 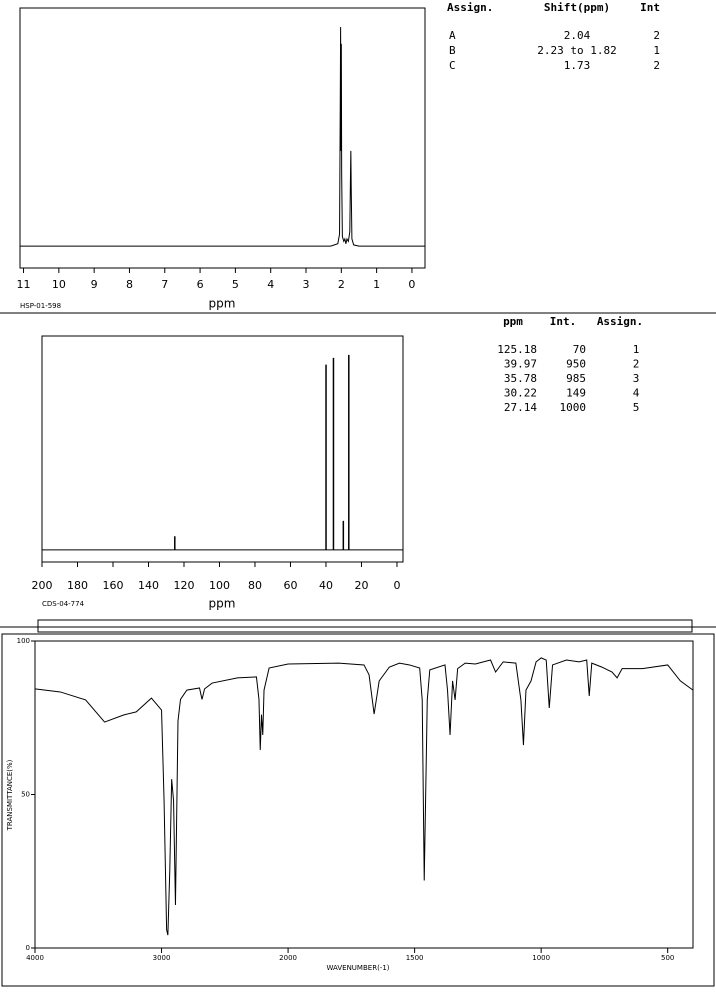 What do you see at coordinates (650, 7) in the screenshot?
I see `table-header: Int` at bounding box center [650, 7].